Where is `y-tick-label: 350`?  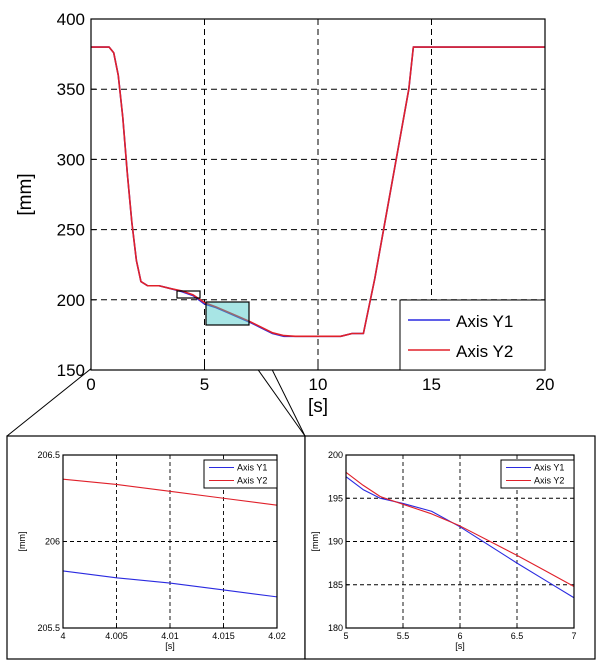
y-tick-label: 350 is located at coordinates (71, 89).